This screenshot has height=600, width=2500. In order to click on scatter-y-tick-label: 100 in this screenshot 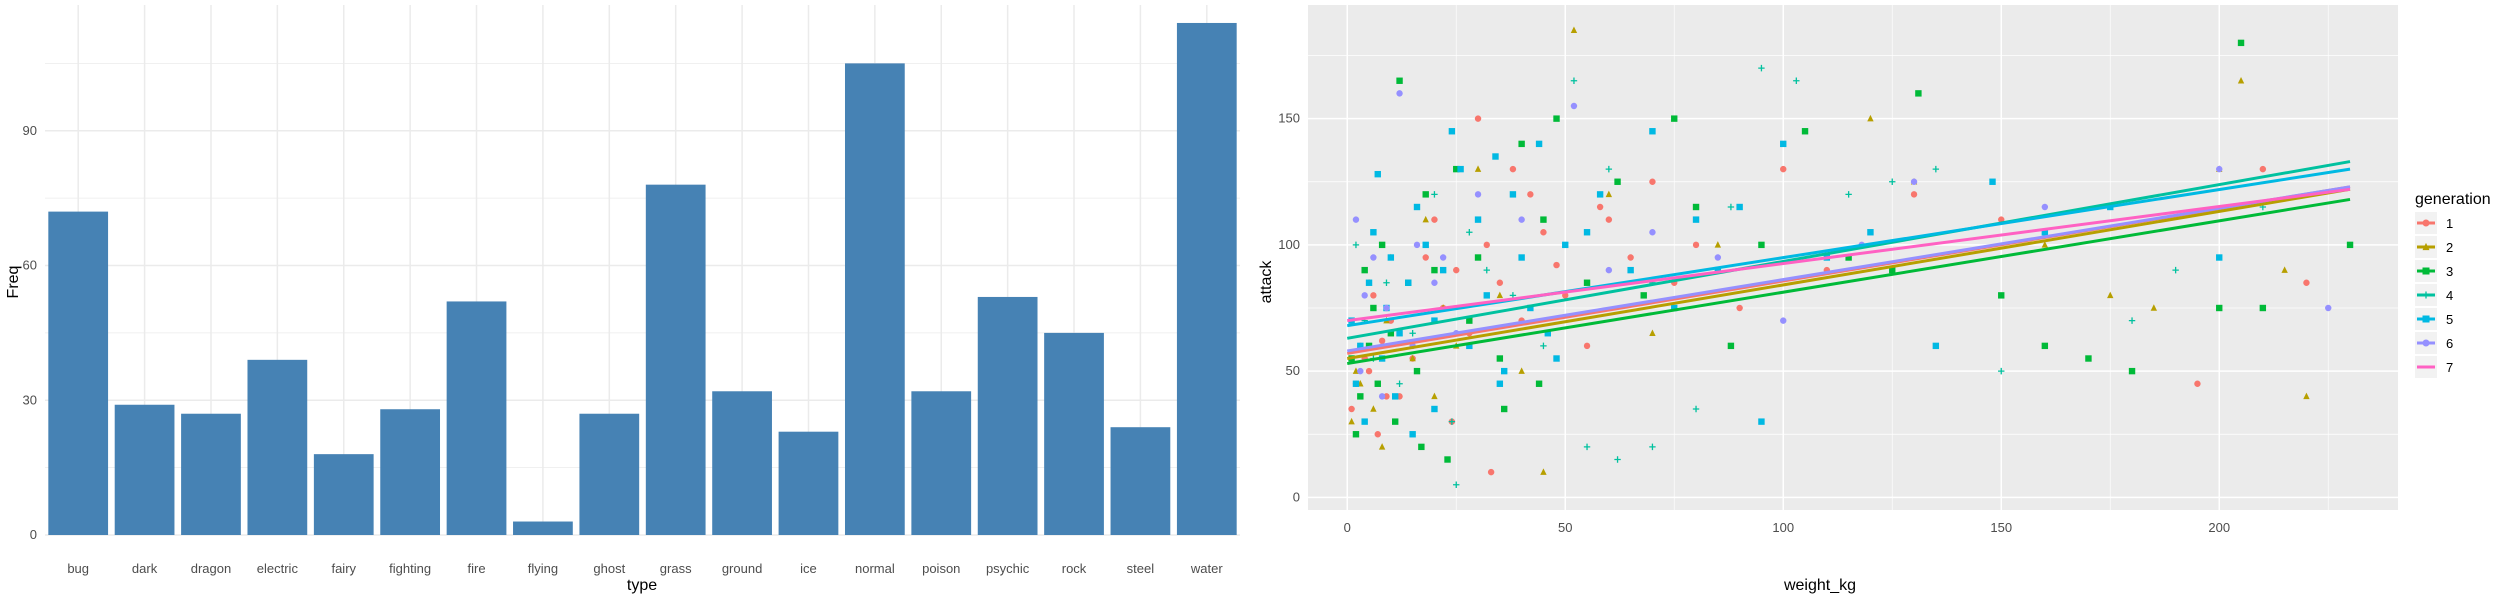, I will do `click(1289, 244)`.